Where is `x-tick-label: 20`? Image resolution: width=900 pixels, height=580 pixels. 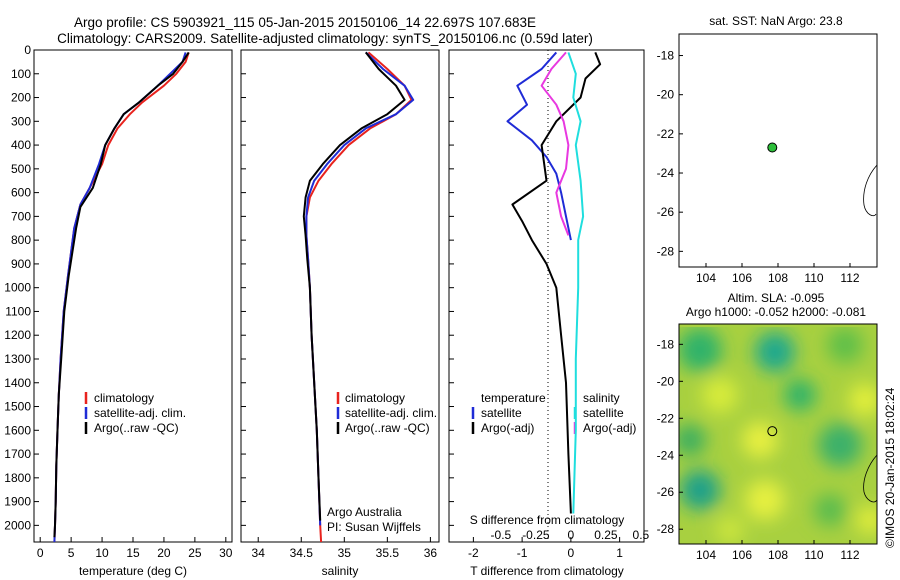
x-tick-label: 20 is located at coordinates (164, 553).